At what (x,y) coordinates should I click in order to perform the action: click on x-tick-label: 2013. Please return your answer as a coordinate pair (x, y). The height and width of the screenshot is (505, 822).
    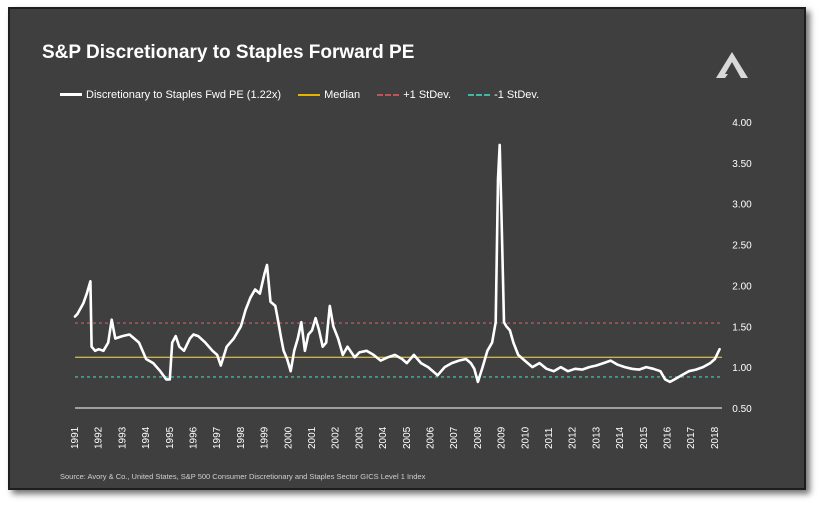
    Looking at the image, I should click on (596, 437).